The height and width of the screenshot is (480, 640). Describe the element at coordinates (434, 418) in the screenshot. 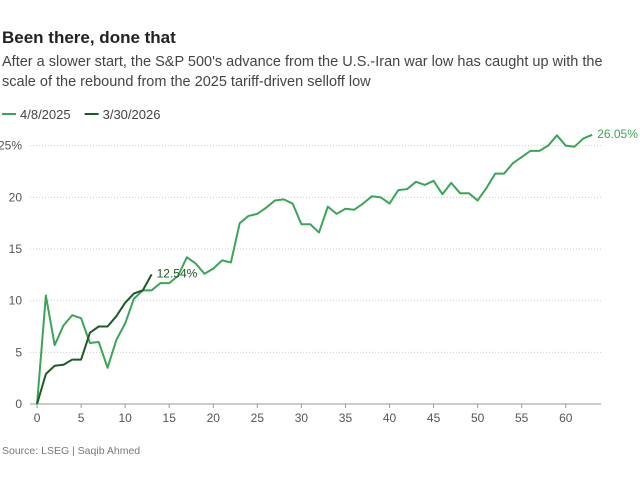

I see `x-tick-label: 45` at that location.